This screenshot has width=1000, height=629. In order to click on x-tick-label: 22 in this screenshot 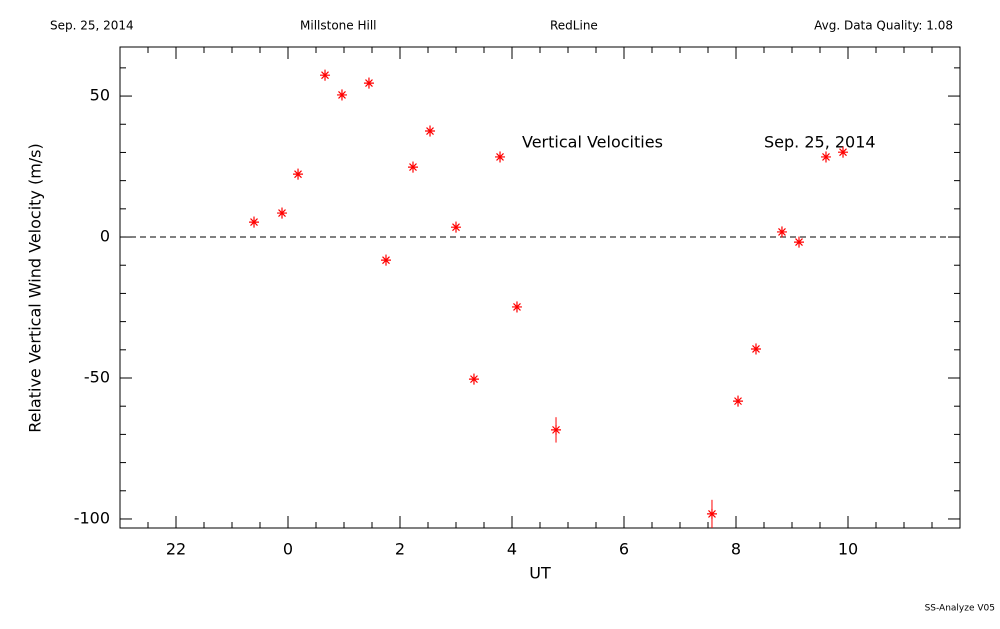, I will do `click(176, 549)`.